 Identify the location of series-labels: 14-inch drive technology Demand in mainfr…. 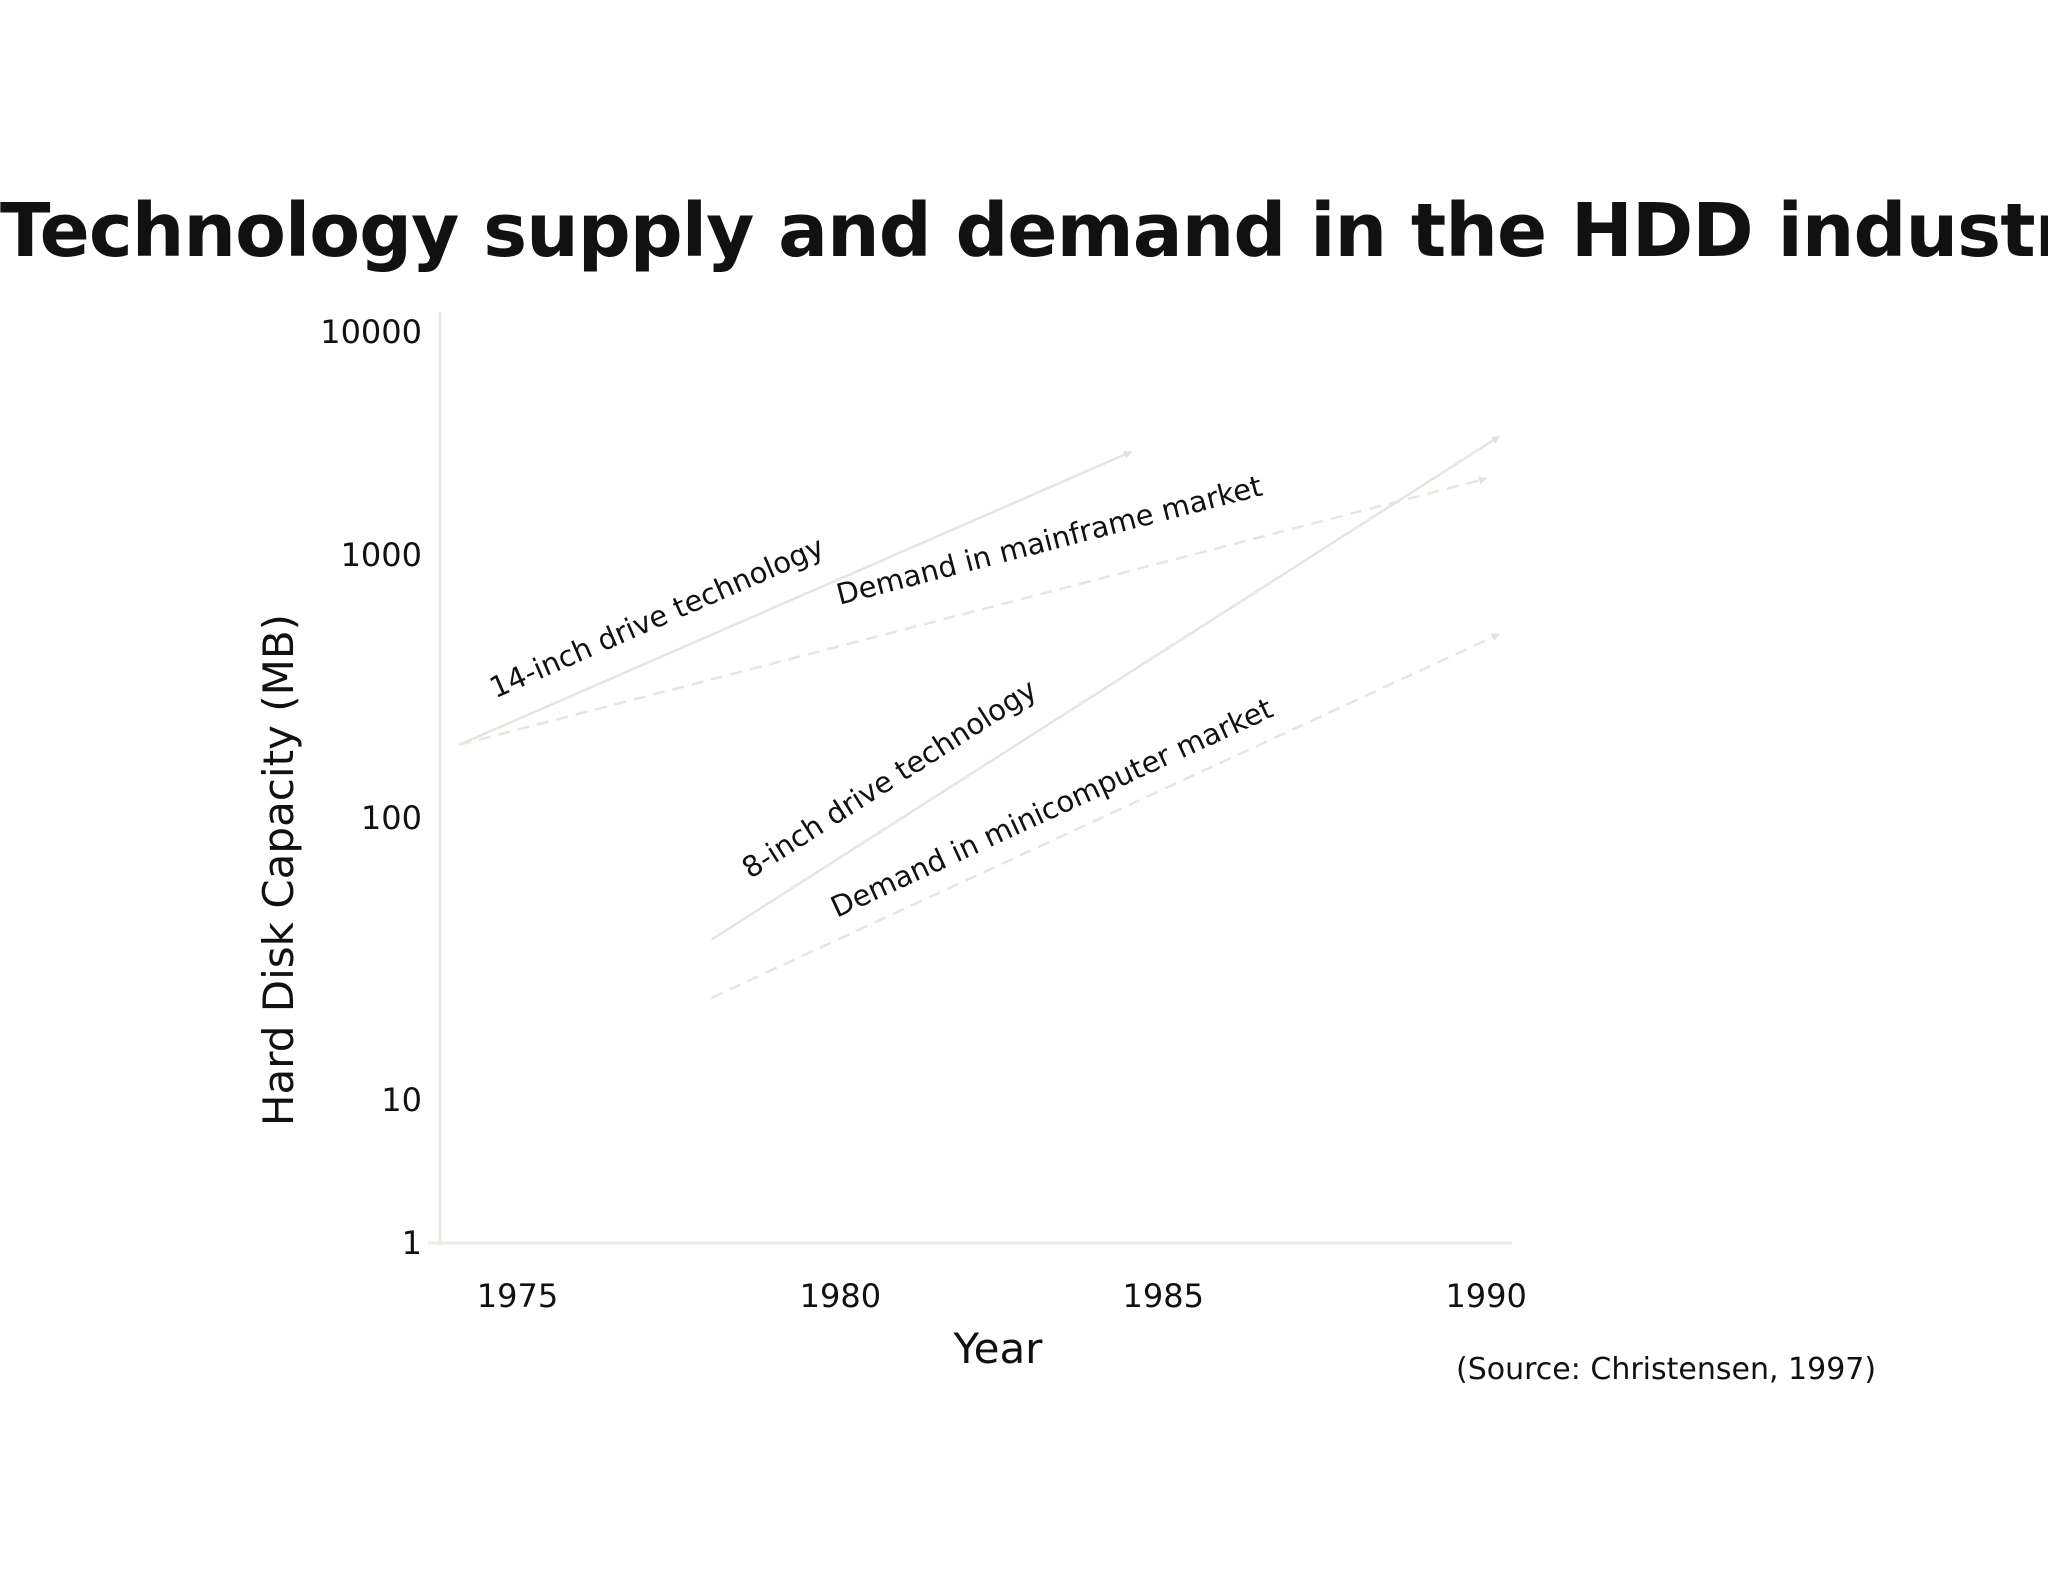
(880, 697).